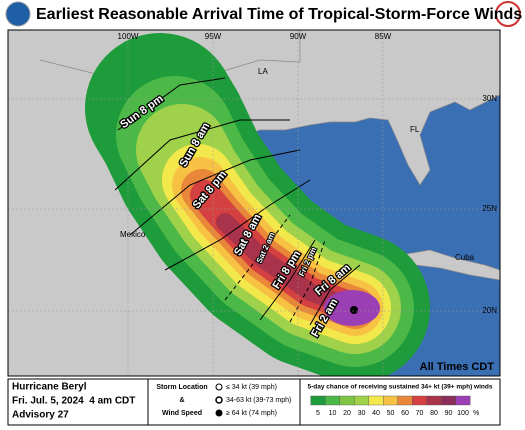 This screenshot has height=430, width=525. I want to click on latitude-label: 30N, so click(489, 98).